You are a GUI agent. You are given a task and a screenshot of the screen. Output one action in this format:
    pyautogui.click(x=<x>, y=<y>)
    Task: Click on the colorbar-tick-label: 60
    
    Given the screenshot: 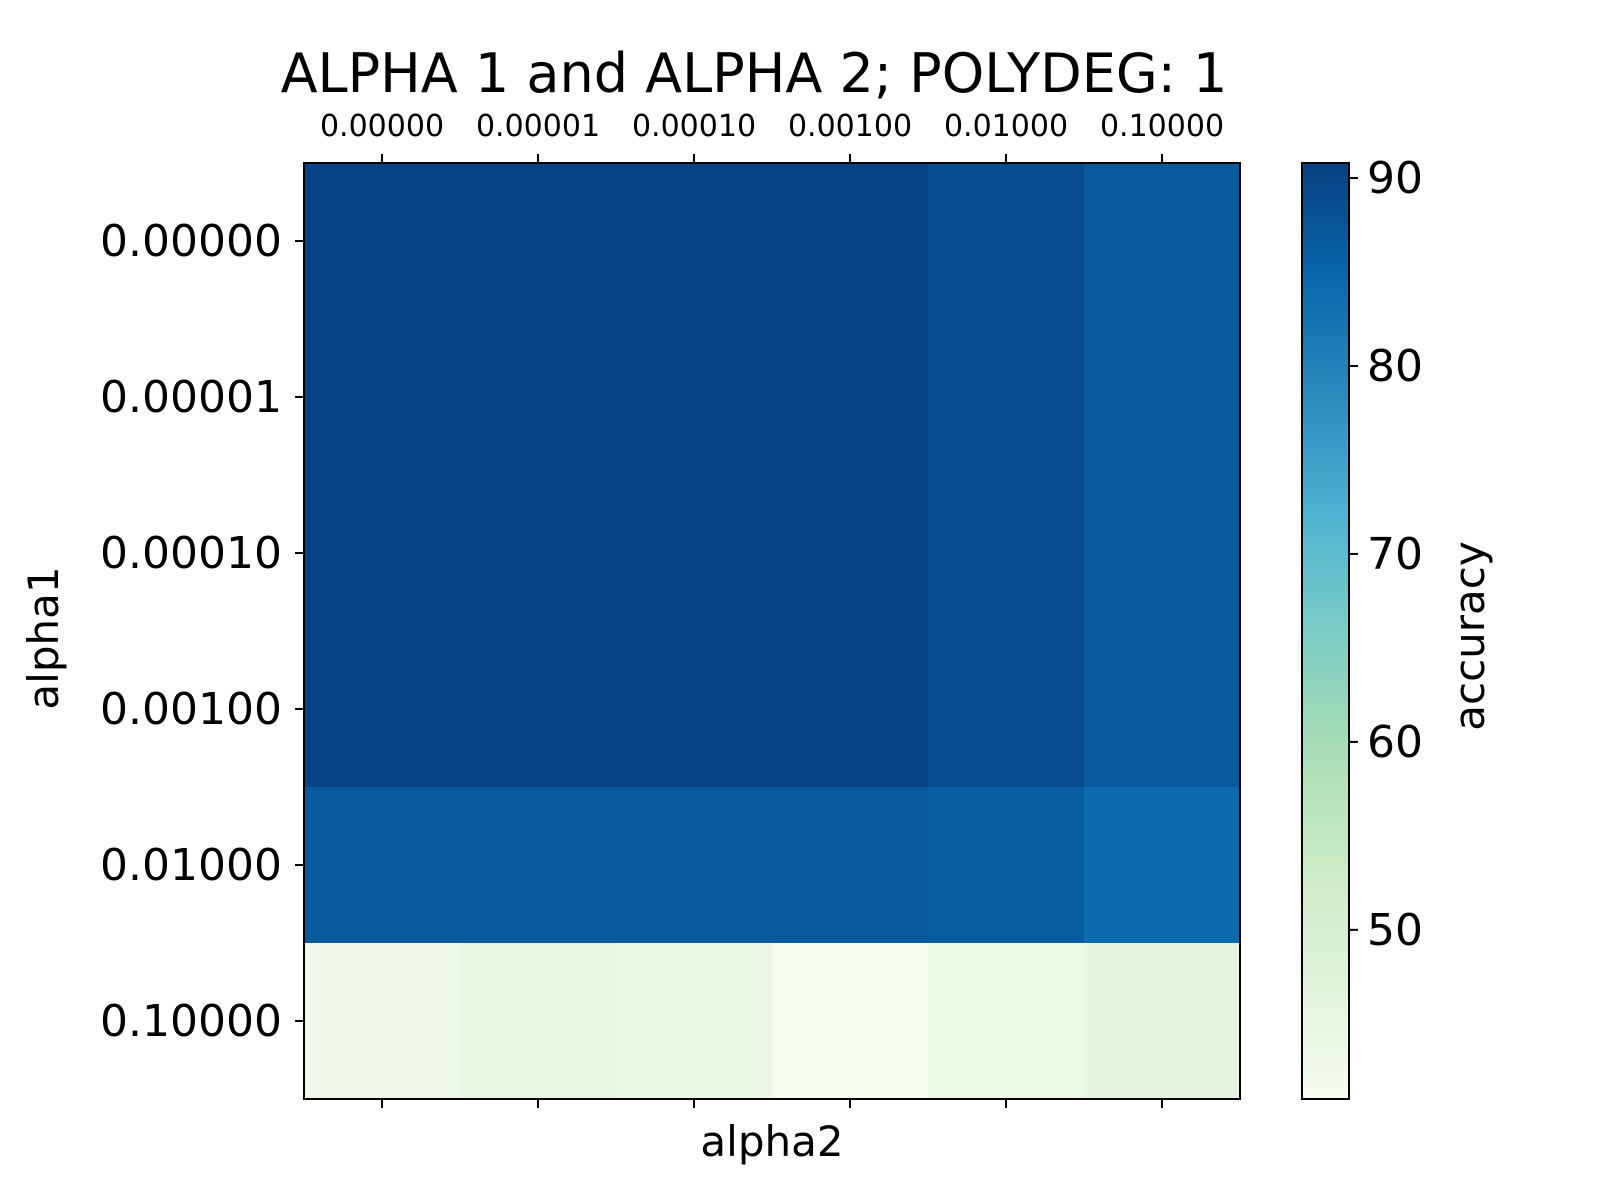 What is the action you would take?
    pyautogui.click(x=1395, y=742)
    